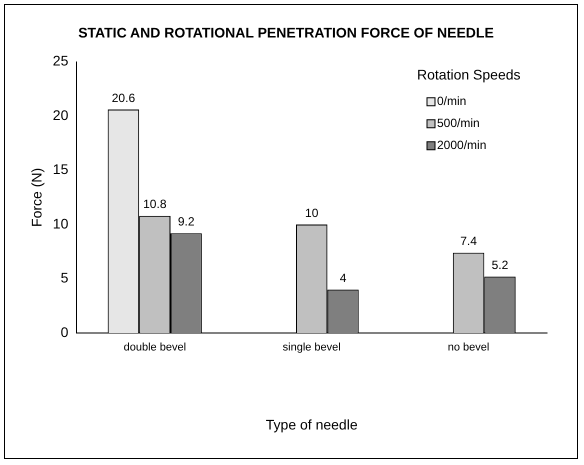 The width and height of the screenshot is (584, 465). What do you see at coordinates (500, 265) in the screenshot?
I see `data-label: 5.2` at bounding box center [500, 265].